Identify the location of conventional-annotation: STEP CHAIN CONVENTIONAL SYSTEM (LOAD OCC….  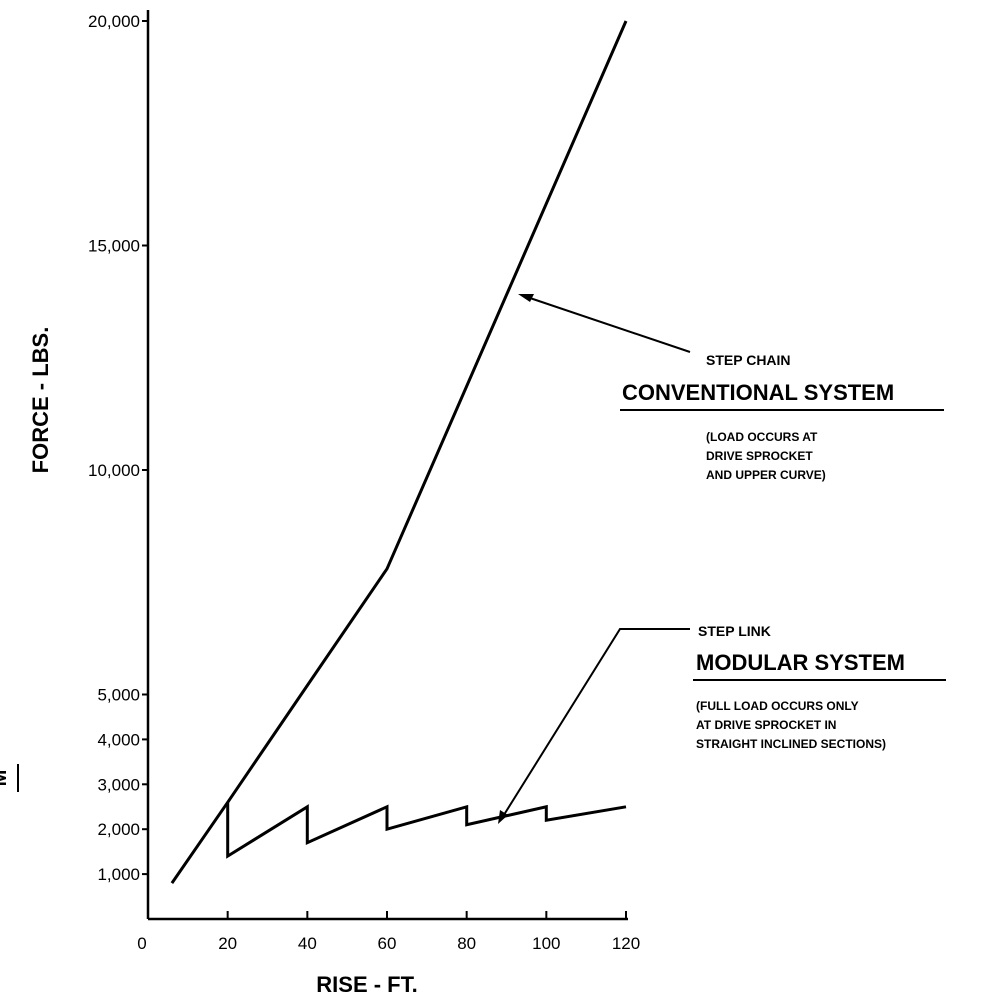
(731, 388).